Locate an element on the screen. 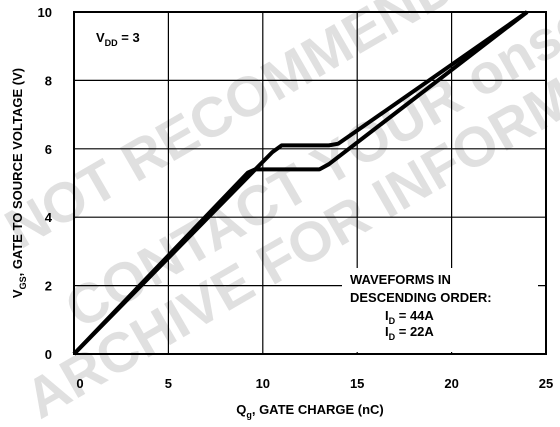 The height and width of the screenshot is (427, 560). y-tick-label: 2 is located at coordinates (48, 286).